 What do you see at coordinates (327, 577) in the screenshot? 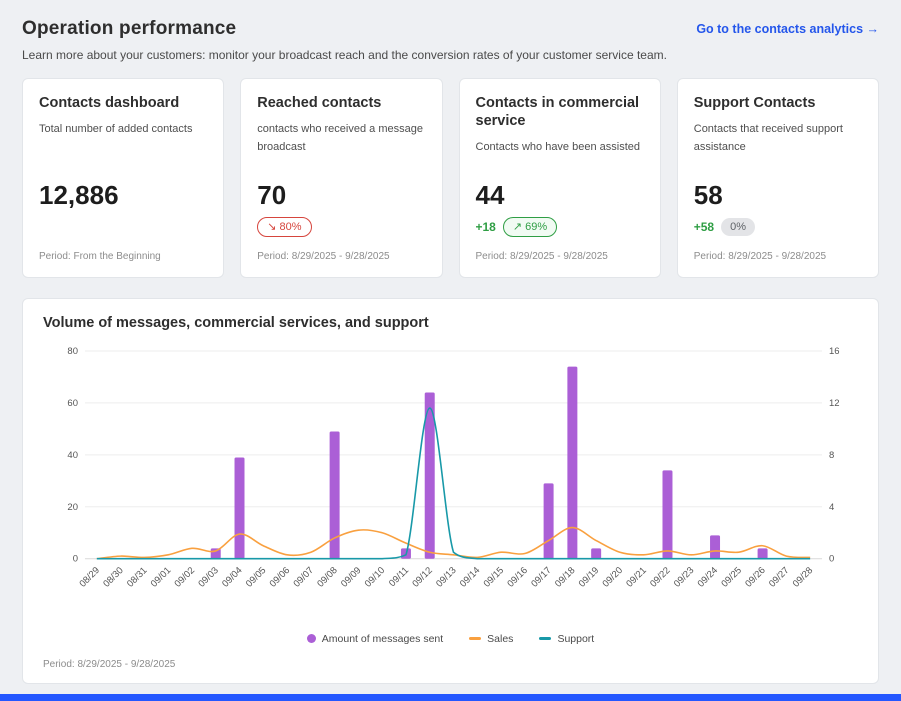
I see `svg-text: 09/08` at bounding box center [327, 577].